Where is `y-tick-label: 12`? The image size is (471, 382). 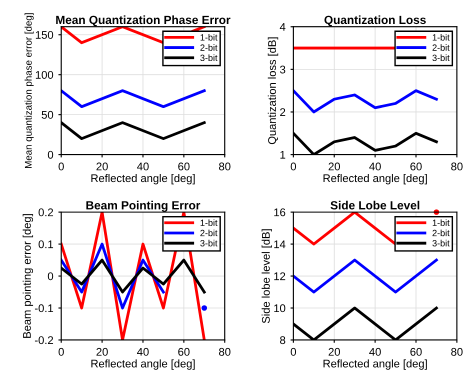 y-tick-label: 12 is located at coordinates (280, 276).